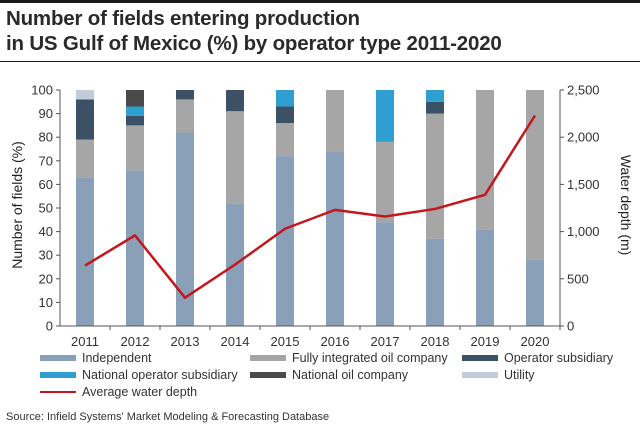  Describe the element at coordinates (85, 251) in the screenshot. I see `bar-2011-independent` at that location.